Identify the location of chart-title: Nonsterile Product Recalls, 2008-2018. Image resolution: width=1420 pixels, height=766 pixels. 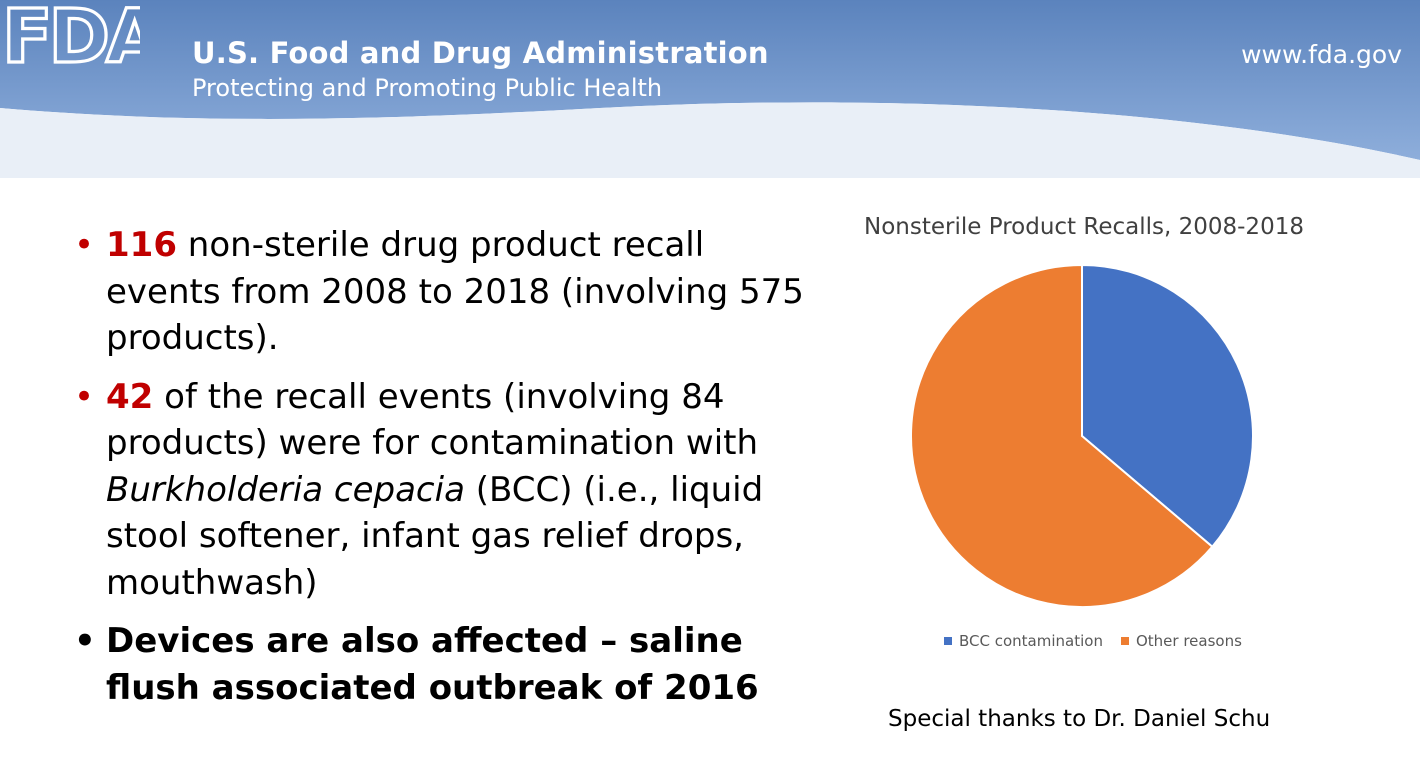
(1084, 227).